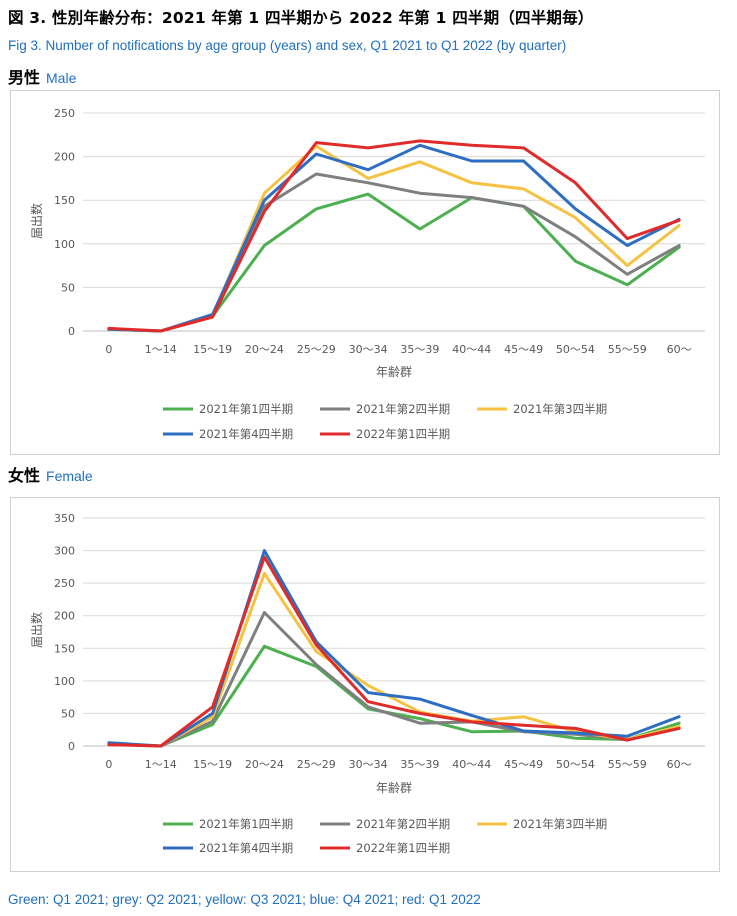 This screenshot has width=737, height=916. I want to click on y-tick-label: 300, so click(64, 551).